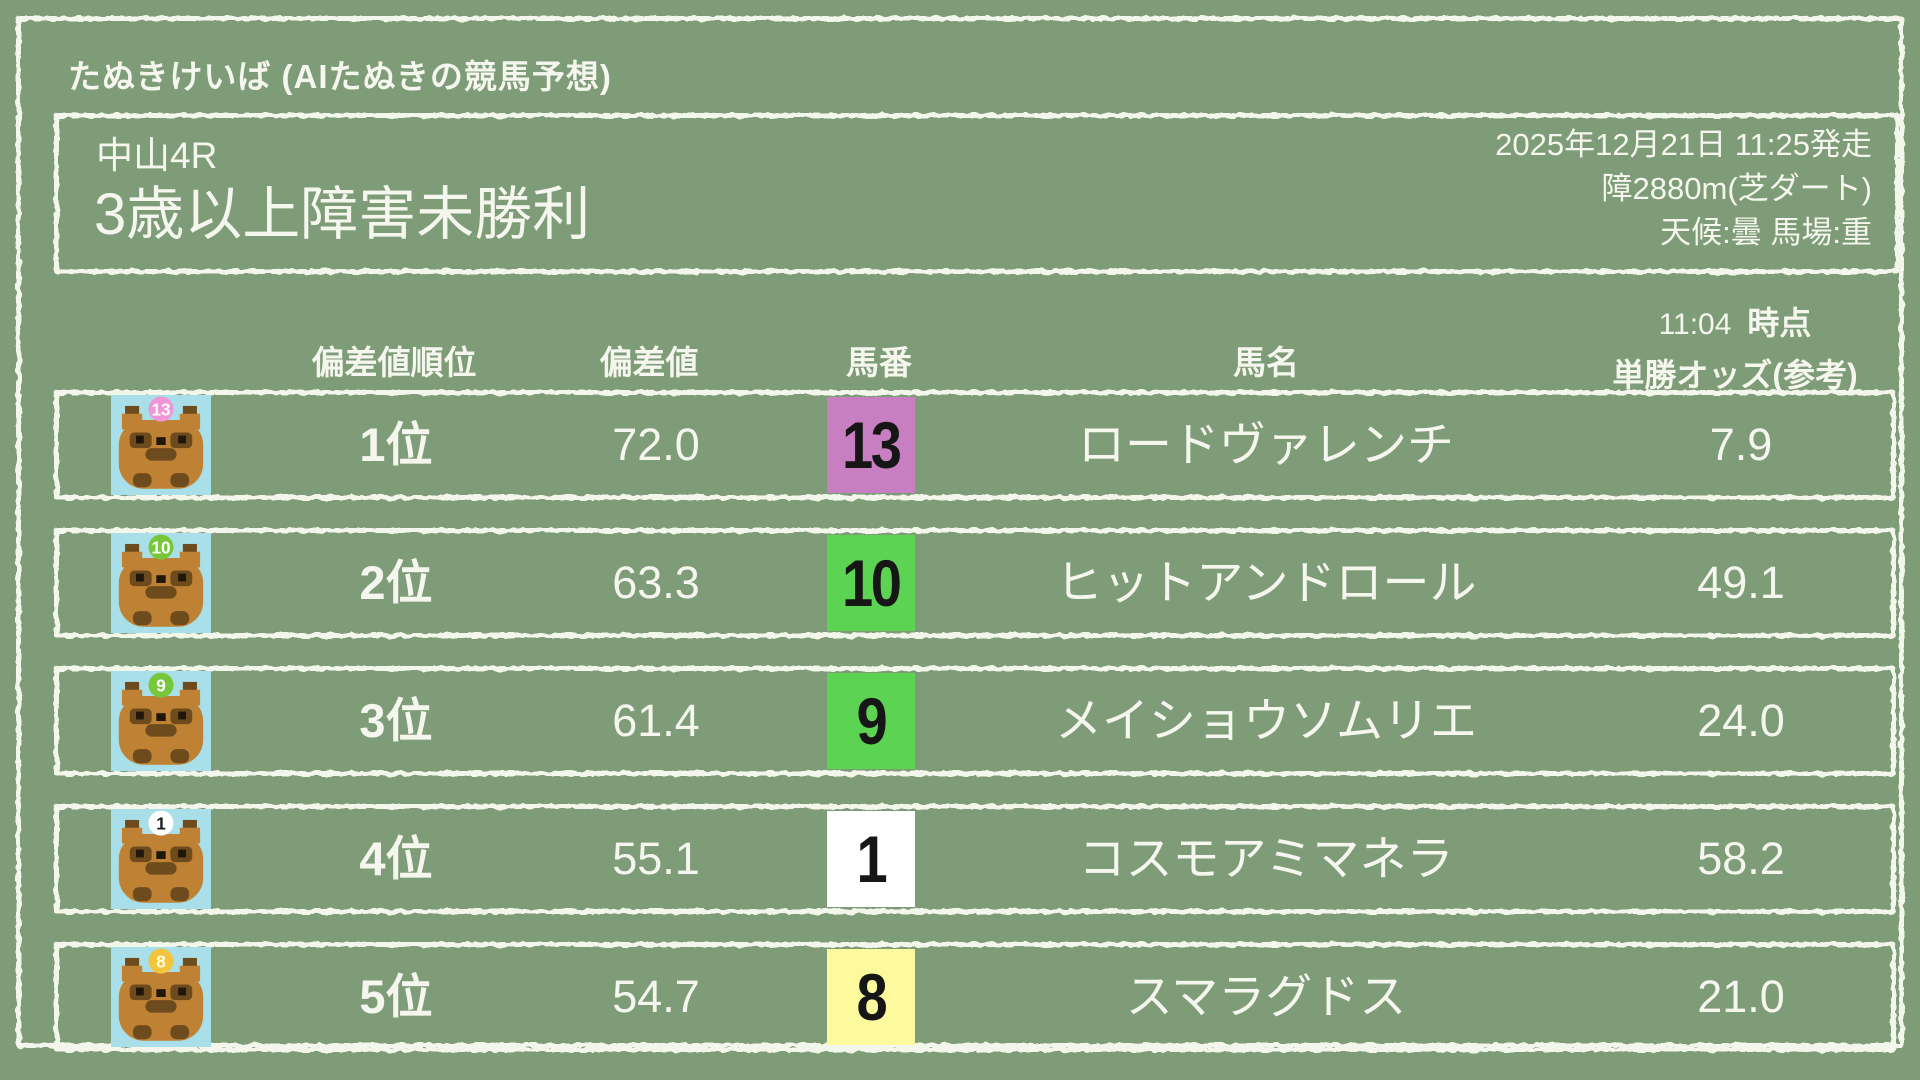 Image resolution: width=1920 pixels, height=1080 pixels. What do you see at coordinates (1741, 444) in the screenshot?
I see `odds-cell: 7.9` at bounding box center [1741, 444].